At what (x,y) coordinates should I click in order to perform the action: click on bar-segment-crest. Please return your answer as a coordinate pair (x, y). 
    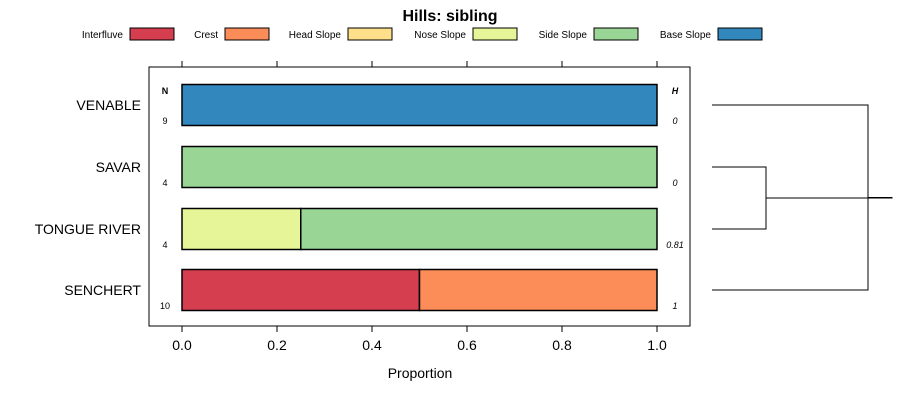
    Looking at the image, I should click on (538, 290).